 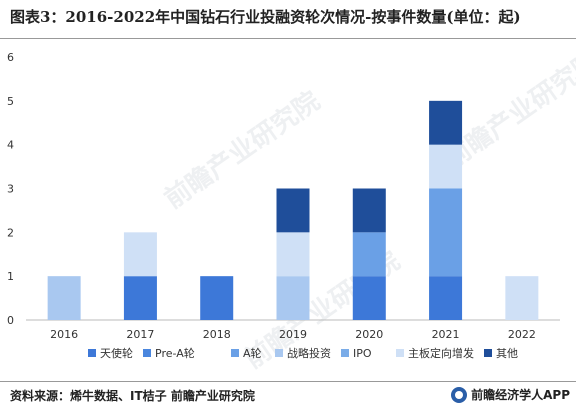 What do you see at coordinates (132, 396) in the screenshot?
I see `source-note: 资料来源：烯牛数据、IT桔子 前瞻产业研究院` at bounding box center [132, 396].